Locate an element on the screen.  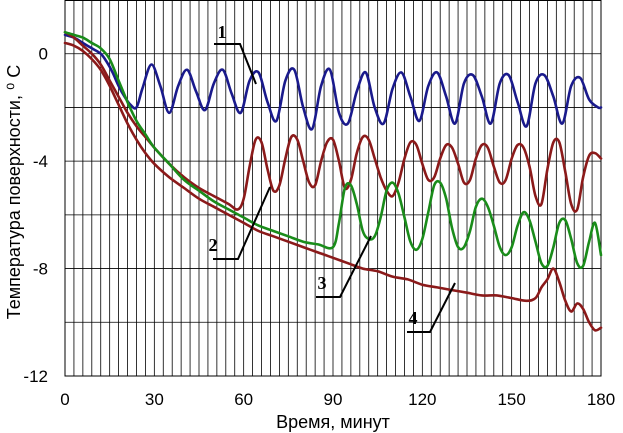
callout-3-label: 3 is located at coordinates (322, 283).